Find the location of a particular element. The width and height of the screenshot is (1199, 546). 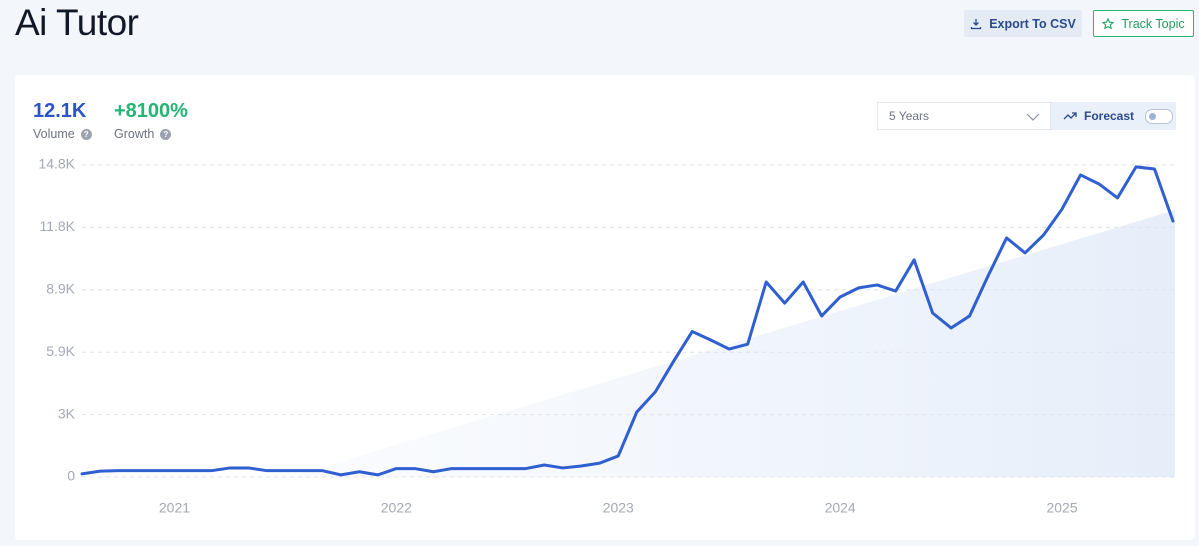

forecast-toggle: Forecast is located at coordinates (1113, 116).